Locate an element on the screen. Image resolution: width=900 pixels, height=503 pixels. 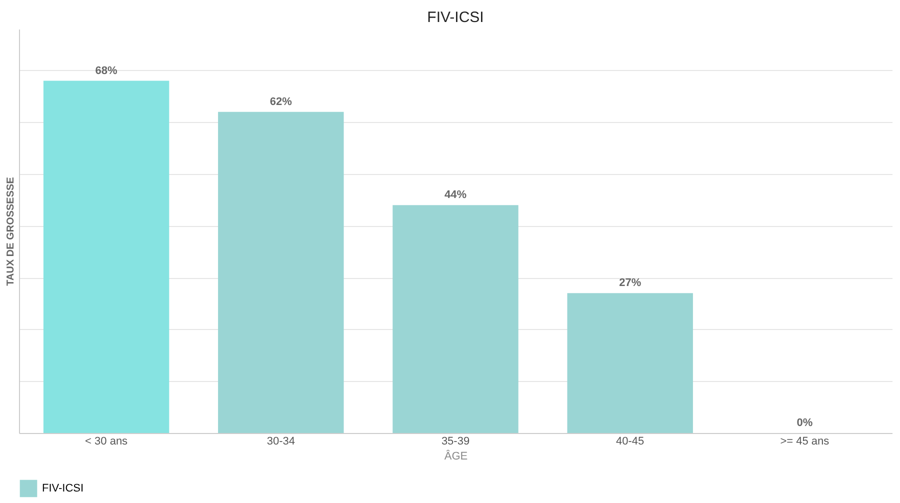
chart-title: FIV-ICSI is located at coordinates (455, 17).